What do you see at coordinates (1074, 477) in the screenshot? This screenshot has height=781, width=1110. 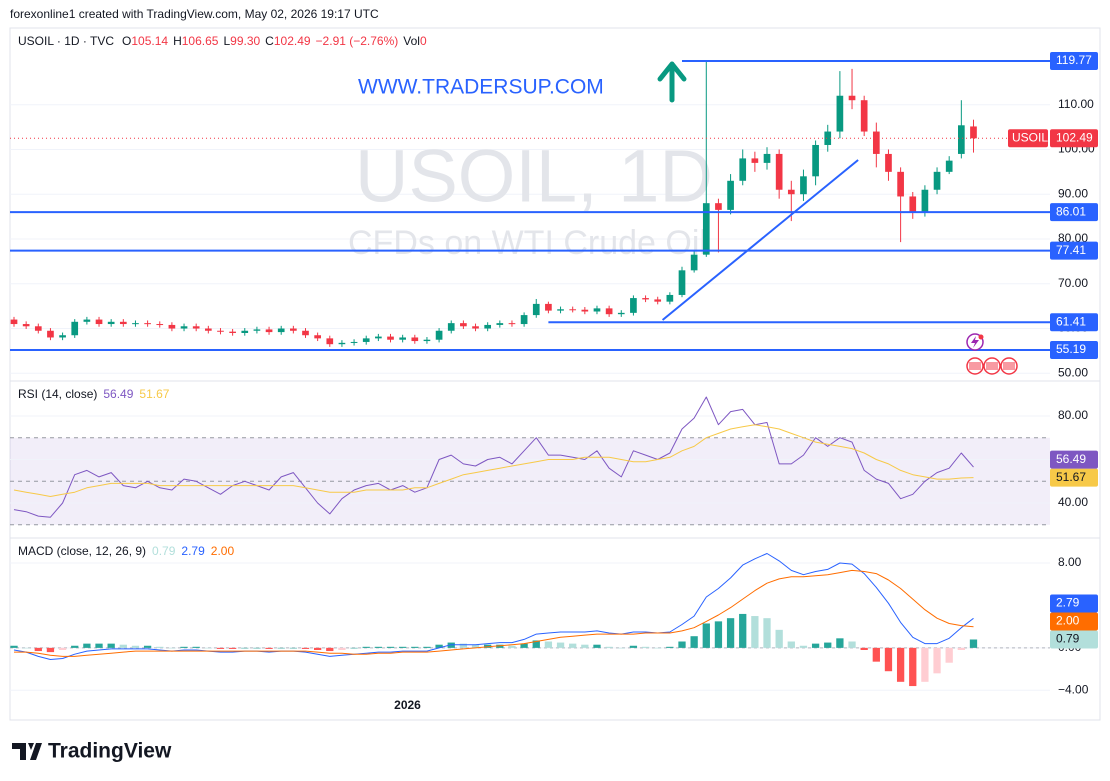 I see `rsi-value-box` at bounding box center [1074, 477].